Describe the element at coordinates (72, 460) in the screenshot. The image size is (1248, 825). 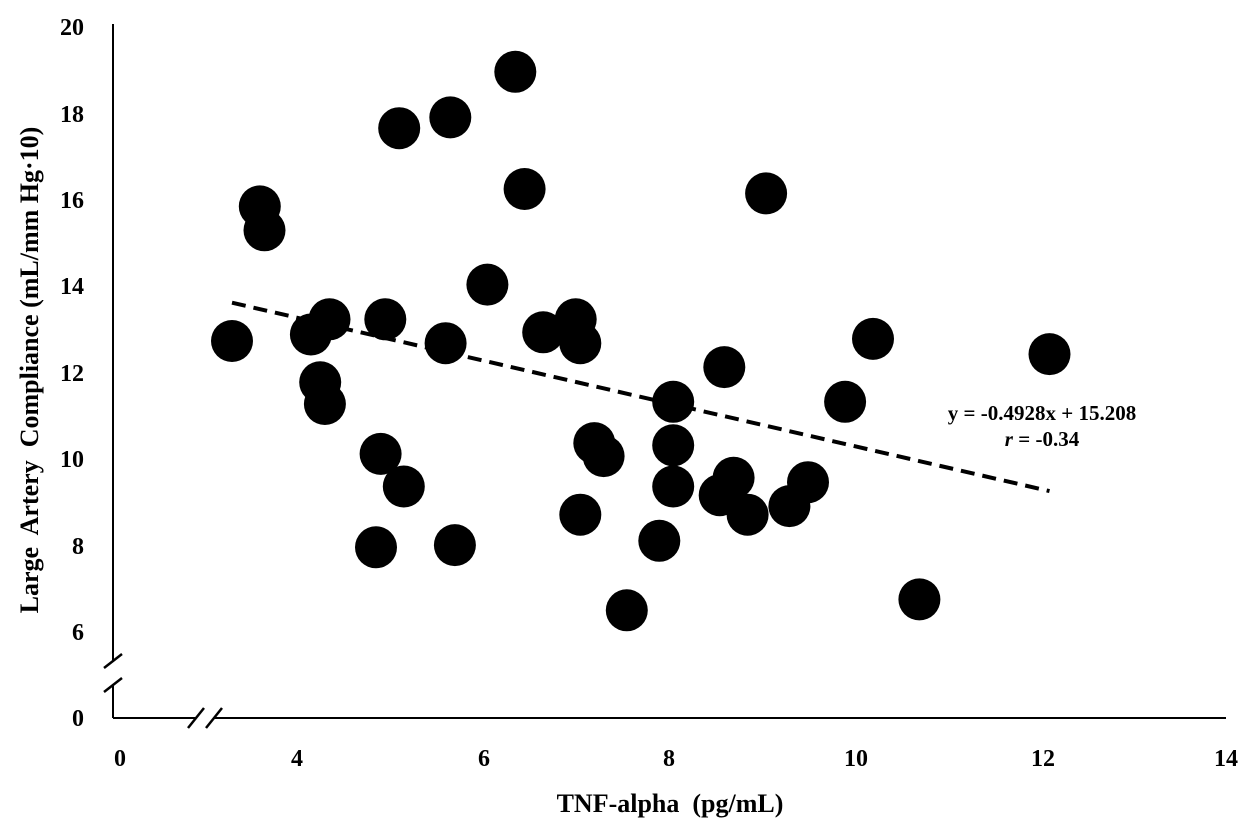
I see `y-tick-label: 10` at that location.